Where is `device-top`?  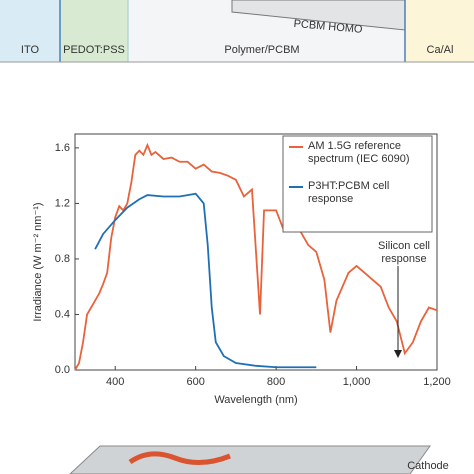
device-top is located at coordinates (250, 459).